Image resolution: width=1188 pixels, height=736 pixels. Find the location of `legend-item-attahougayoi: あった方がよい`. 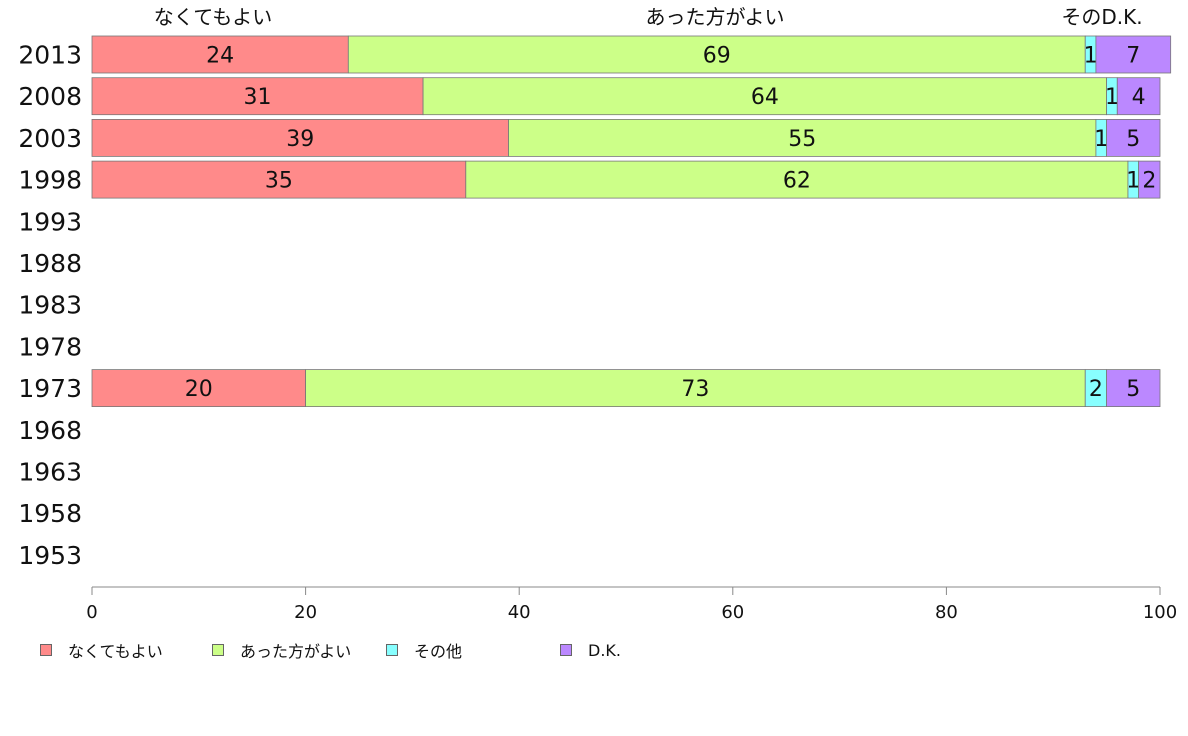

legend-item-attahougayoi: あった方がよい is located at coordinates (281, 650).